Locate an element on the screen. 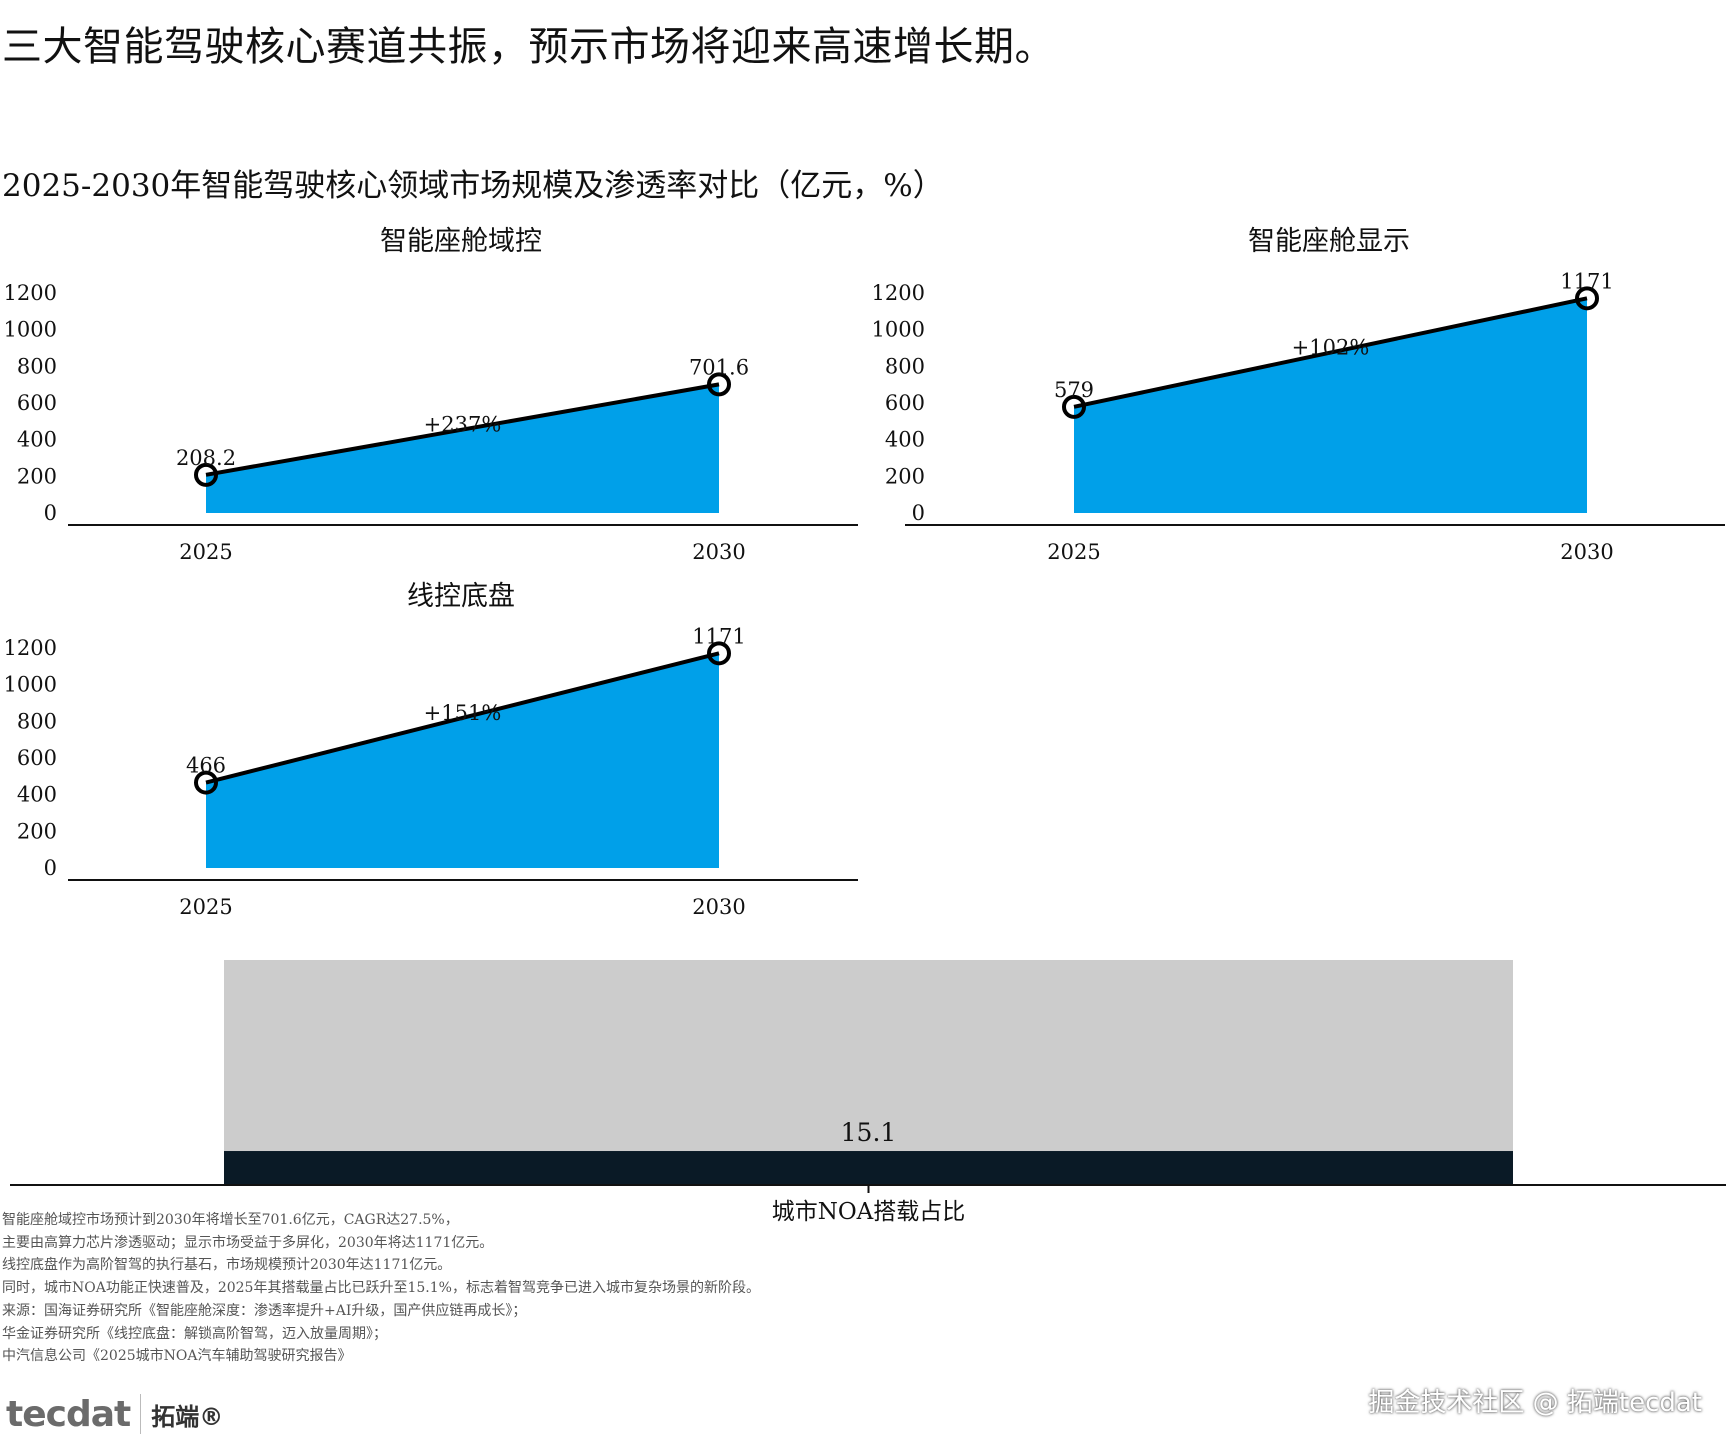  data-label: 701.6 is located at coordinates (719, 367).